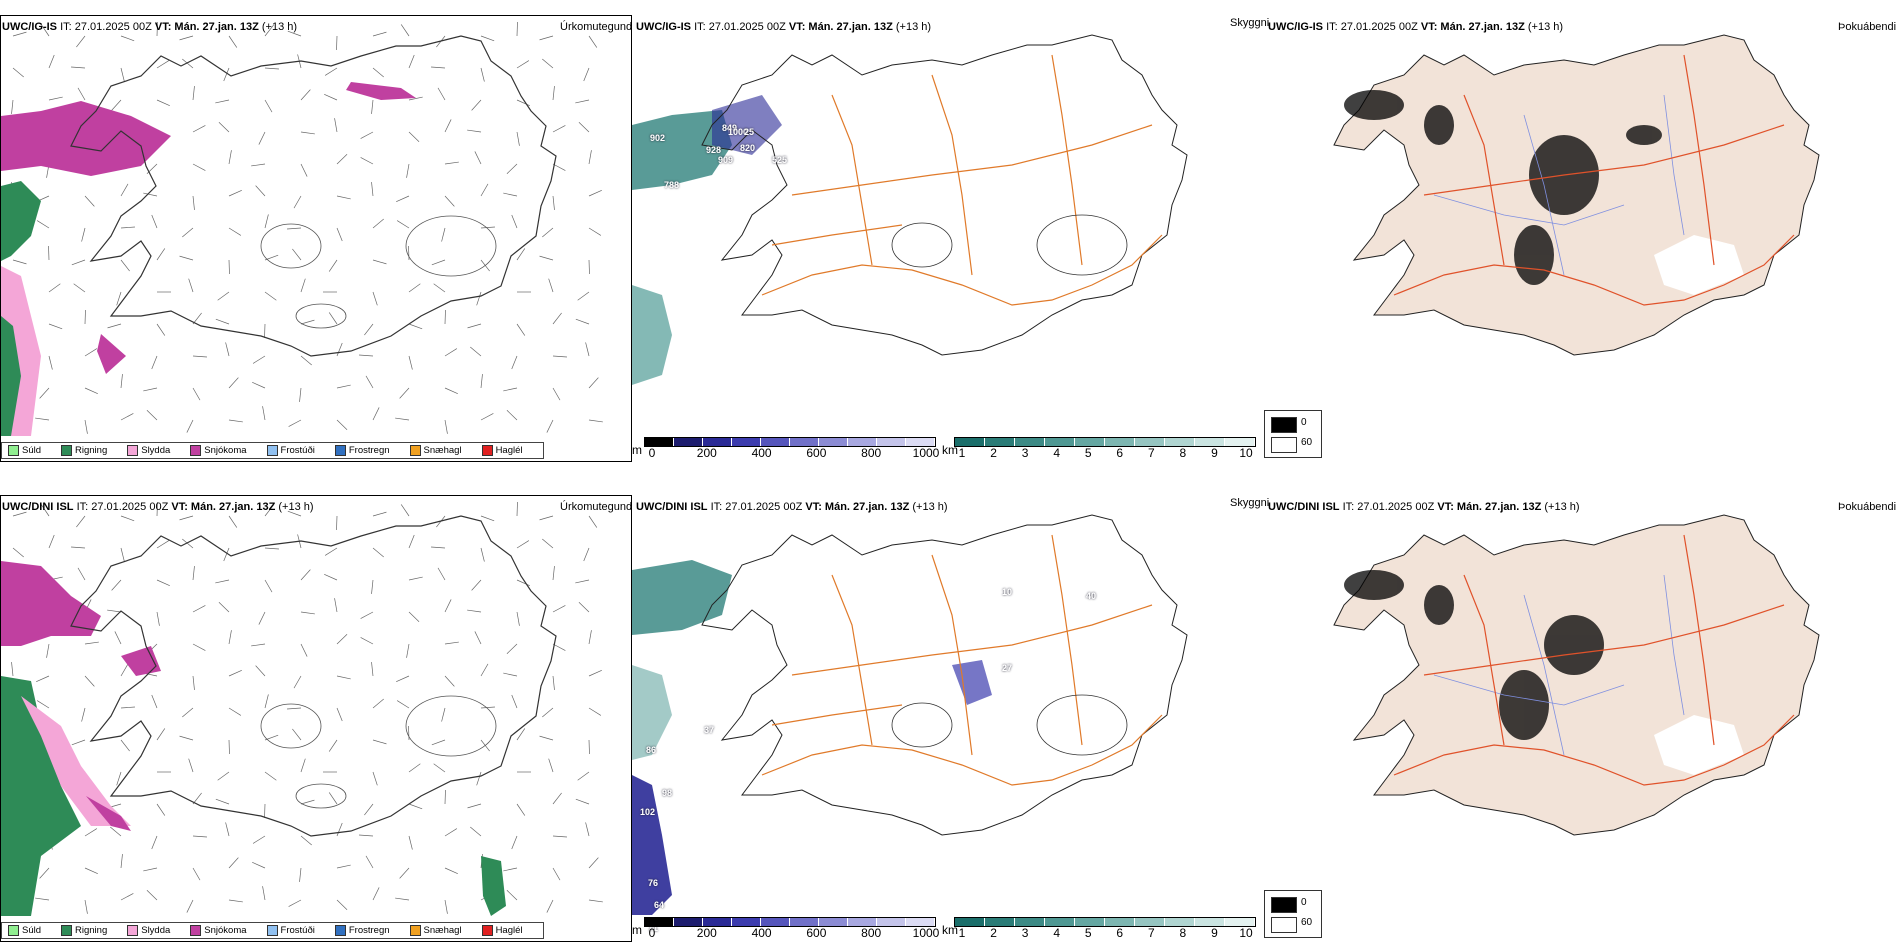 This screenshot has height=950, width=1900. I want to click on legend-item: Haglél, so click(502, 930).